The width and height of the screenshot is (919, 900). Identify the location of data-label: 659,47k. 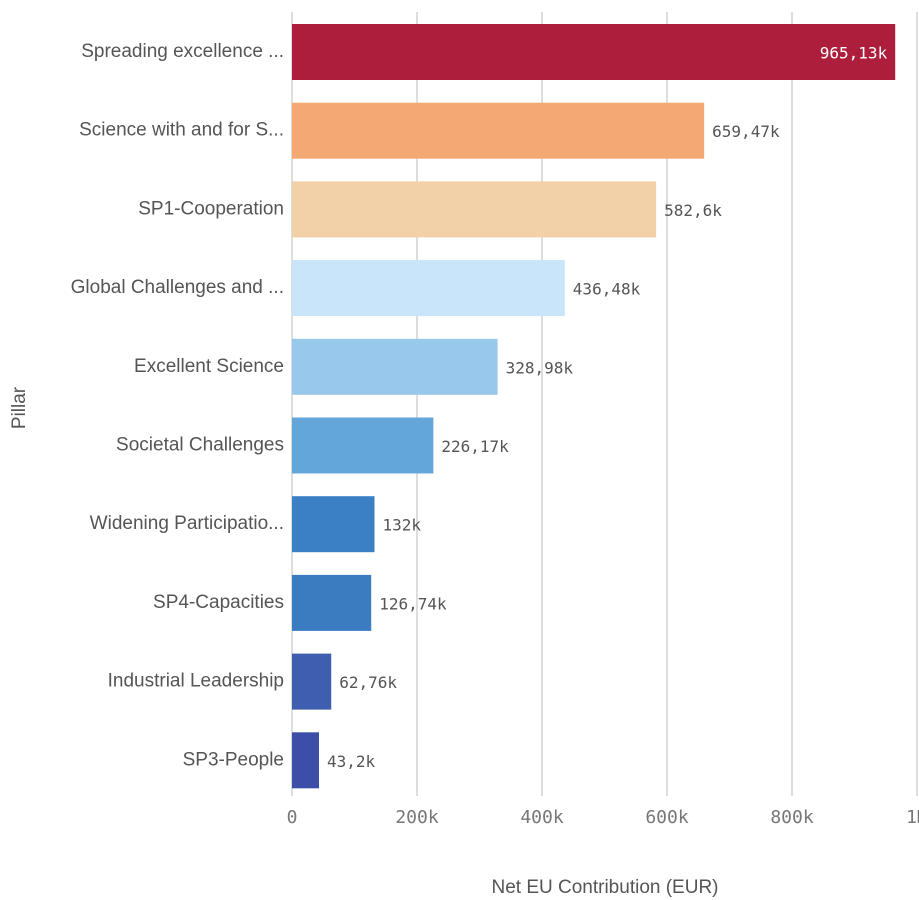
(746, 131).